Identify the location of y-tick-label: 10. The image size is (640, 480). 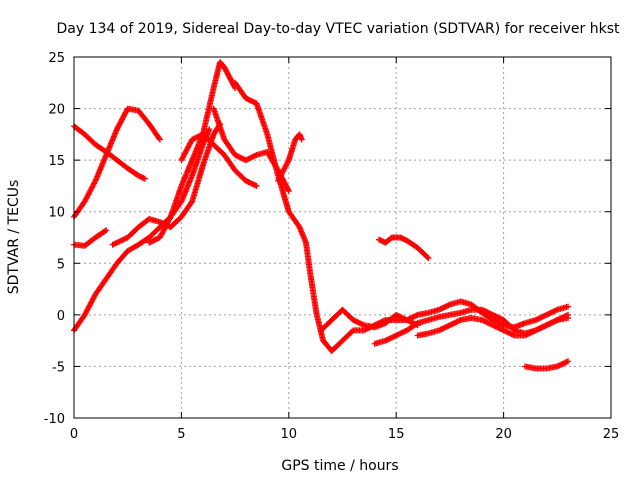
(56, 213).